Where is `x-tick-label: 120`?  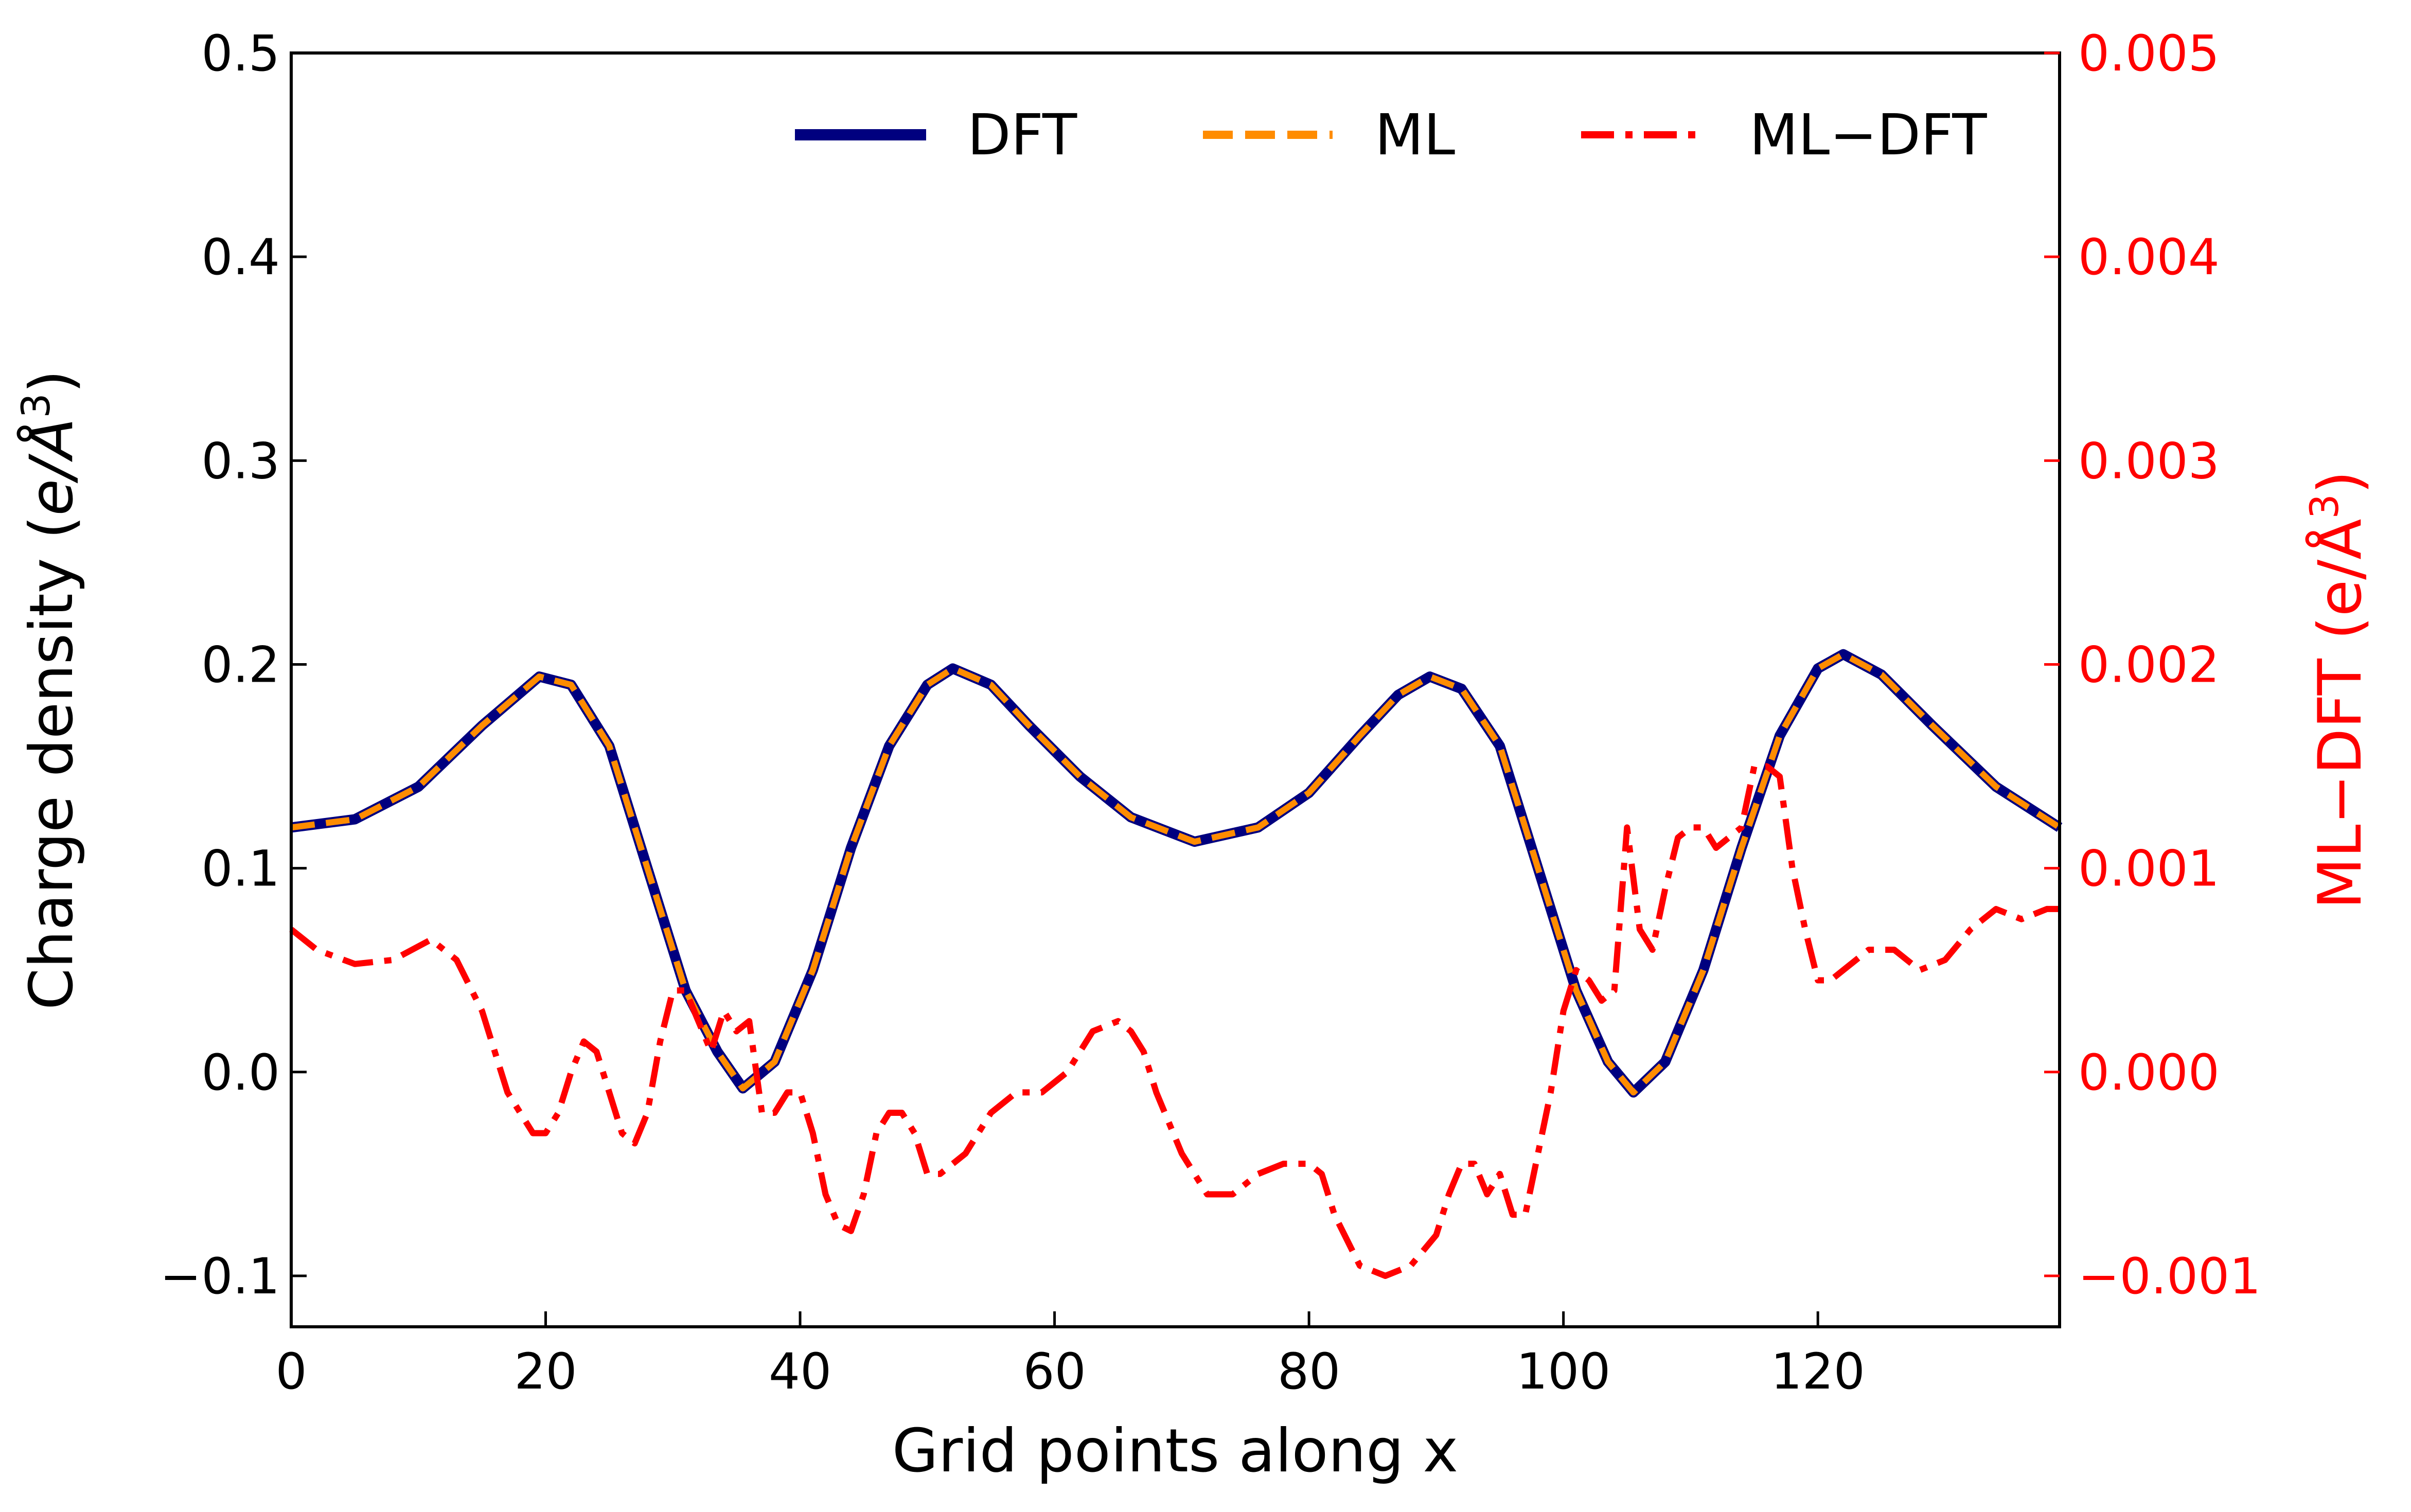
x-tick-label: 120 is located at coordinates (1818, 1371).